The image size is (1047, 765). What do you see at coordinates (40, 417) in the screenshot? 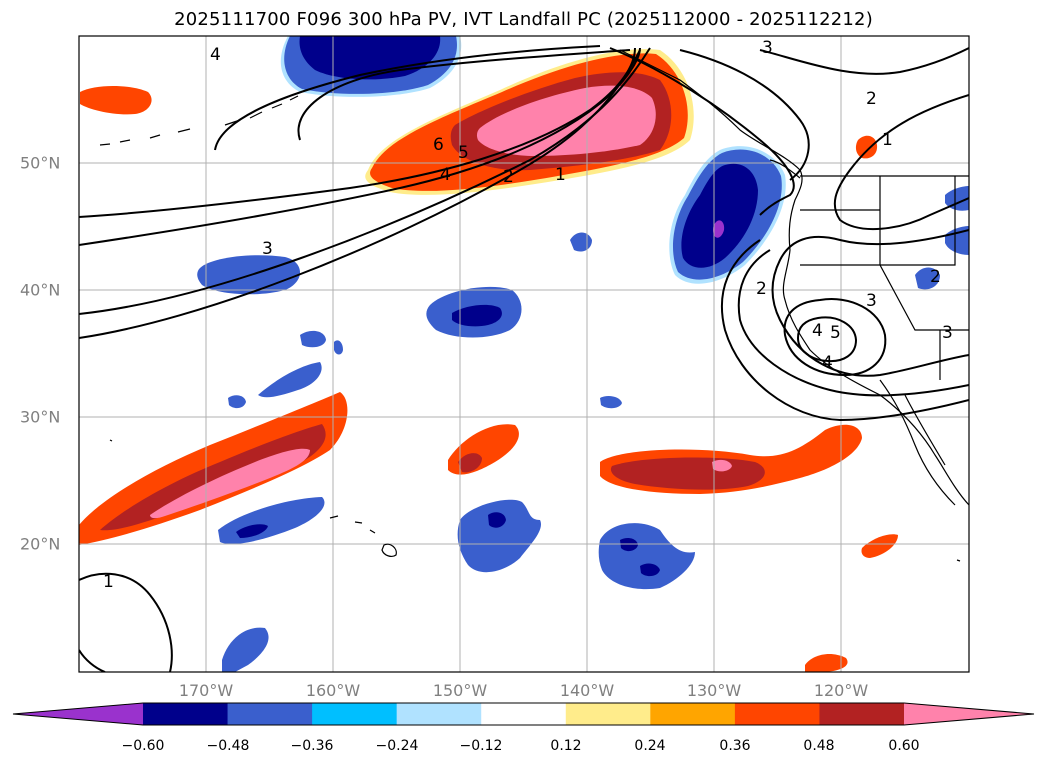
I see `latitude-label: 30°N` at bounding box center [40, 417].